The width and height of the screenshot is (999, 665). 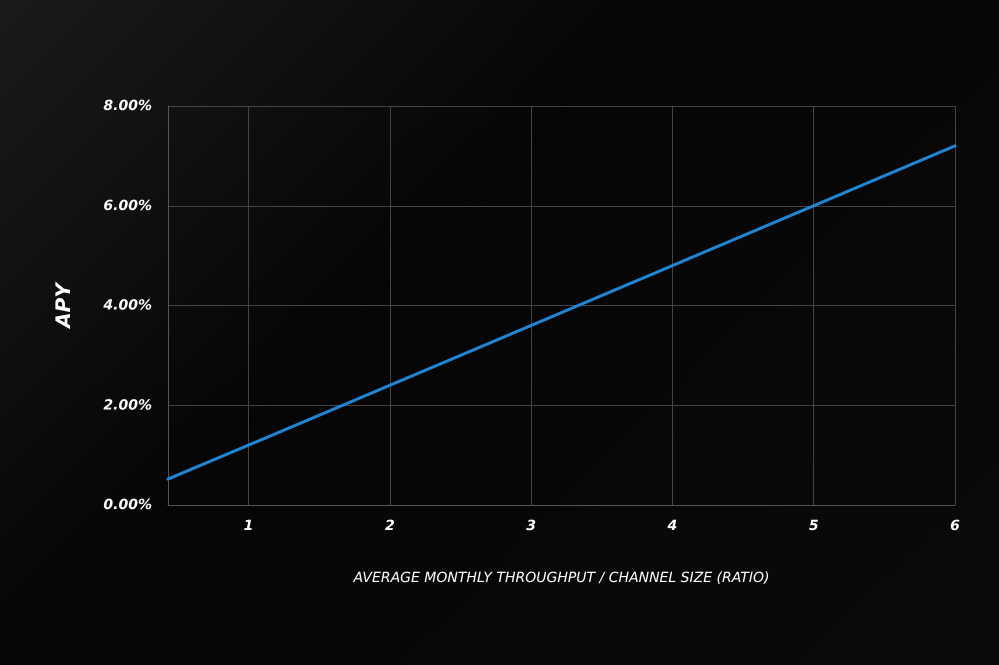 What do you see at coordinates (249, 526) in the screenshot?
I see `x-tick-label: 1` at bounding box center [249, 526].